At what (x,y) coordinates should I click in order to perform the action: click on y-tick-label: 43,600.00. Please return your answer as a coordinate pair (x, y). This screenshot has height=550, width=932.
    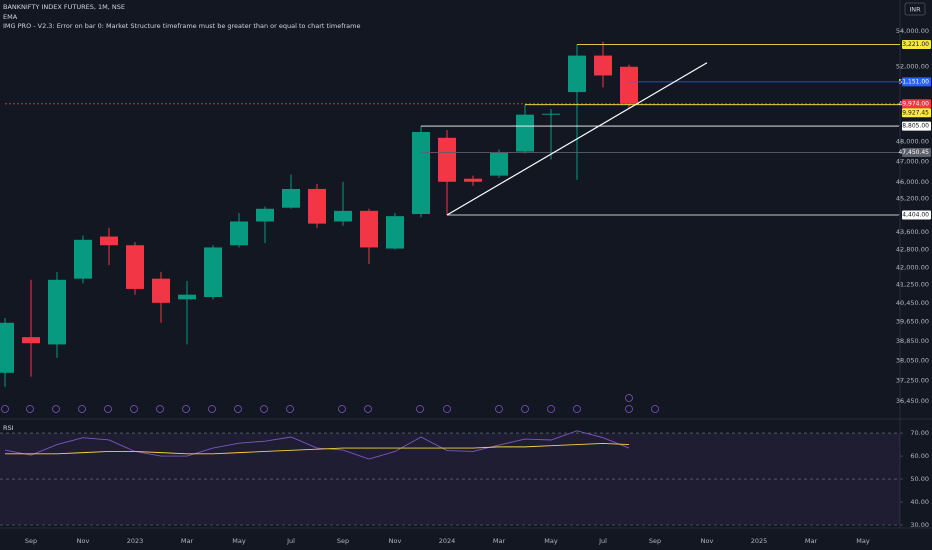
    Looking at the image, I should click on (912, 232).